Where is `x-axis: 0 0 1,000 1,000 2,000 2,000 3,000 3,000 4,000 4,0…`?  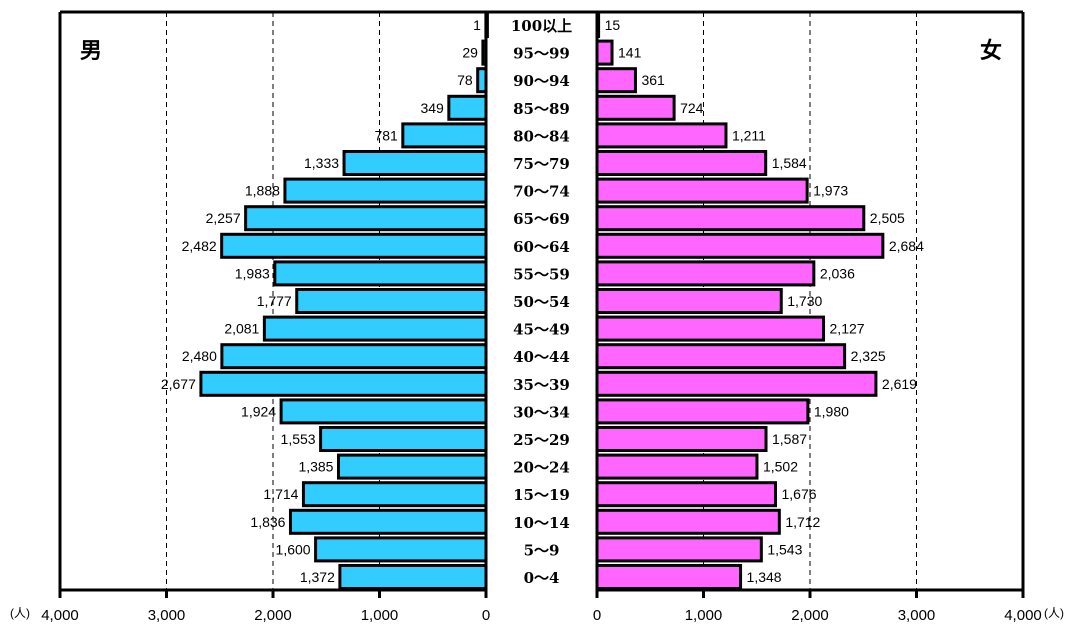 x-axis: 0 0 1,000 1,000 2,000 2,000 3,000 3,000 4,000 4,0… is located at coordinates (541, 606).